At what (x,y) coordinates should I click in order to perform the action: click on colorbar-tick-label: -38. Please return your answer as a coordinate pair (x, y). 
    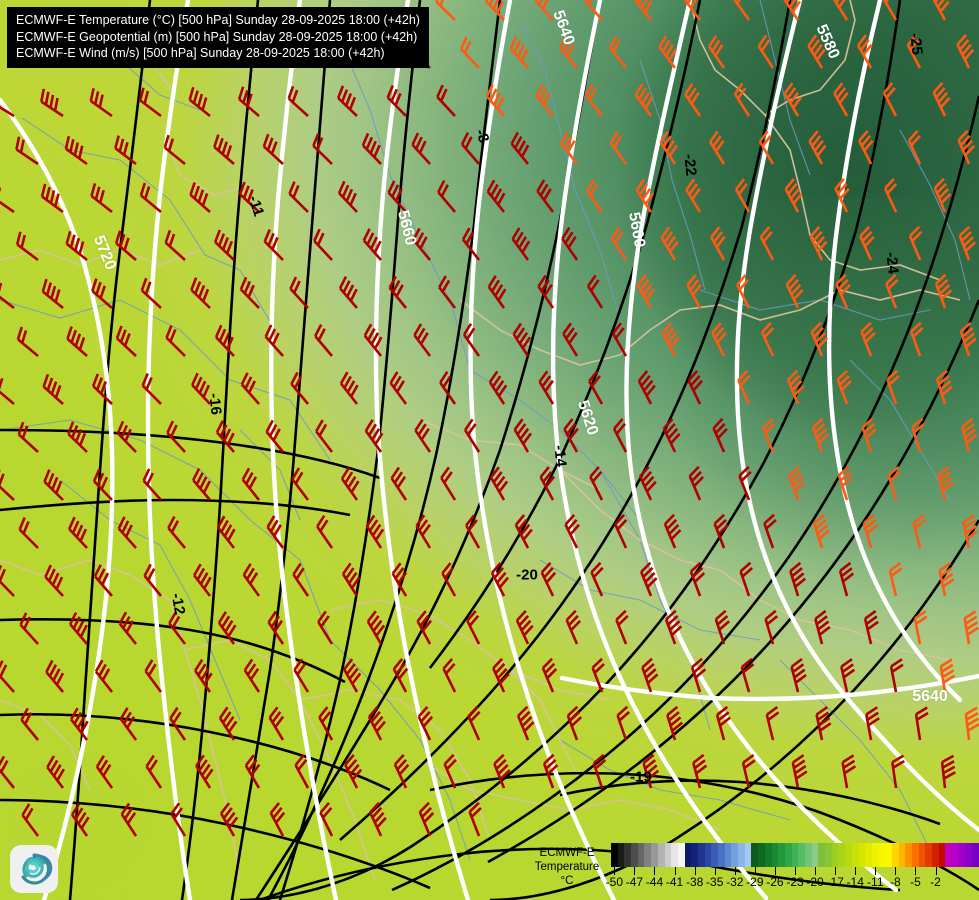
    Looking at the image, I should click on (694, 882).